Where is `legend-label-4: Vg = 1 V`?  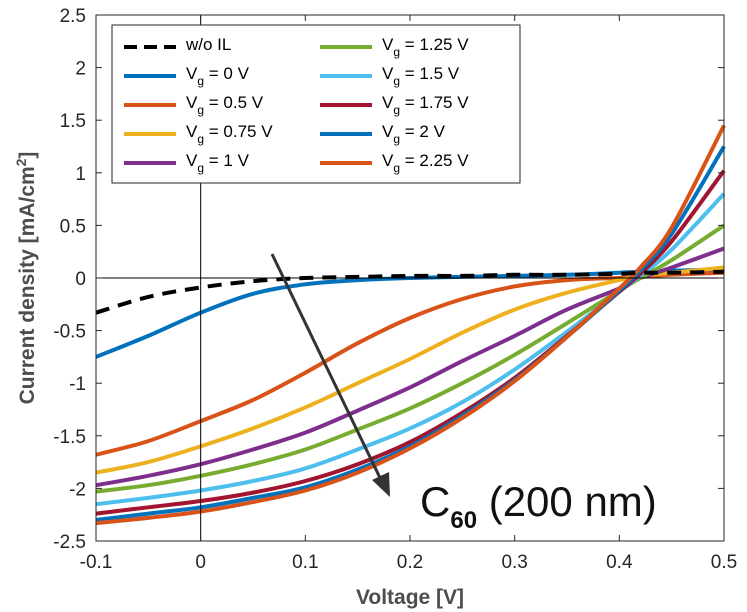 legend-label-4: Vg = 1 V is located at coordinates (218, 163).